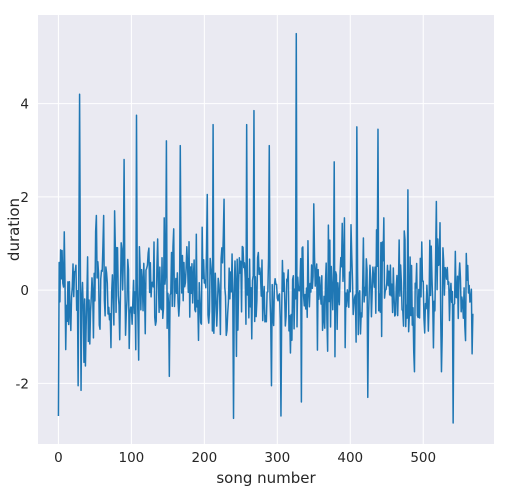  I want to click on x-tick-label: 300, so click(277, 458).